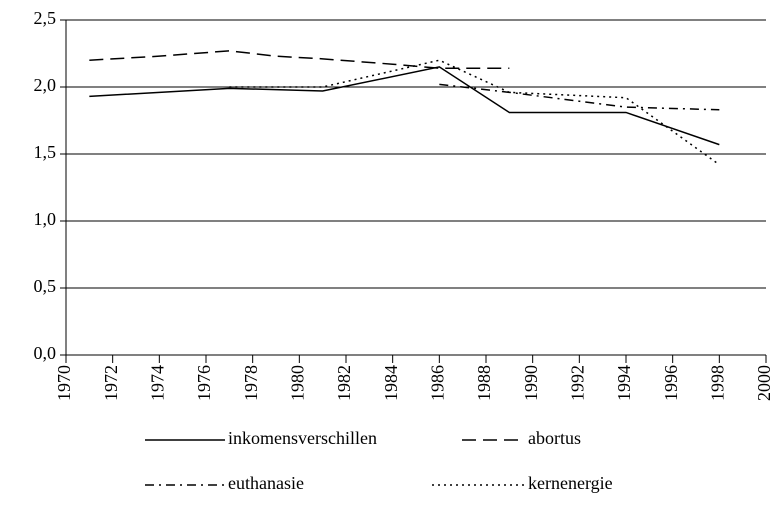 Image resolution: width=773 pixels, height=524 pixels. Describe the element at coordinates (570, 483) in the screenshot. I see `legend-label: kernenergie` at that location.